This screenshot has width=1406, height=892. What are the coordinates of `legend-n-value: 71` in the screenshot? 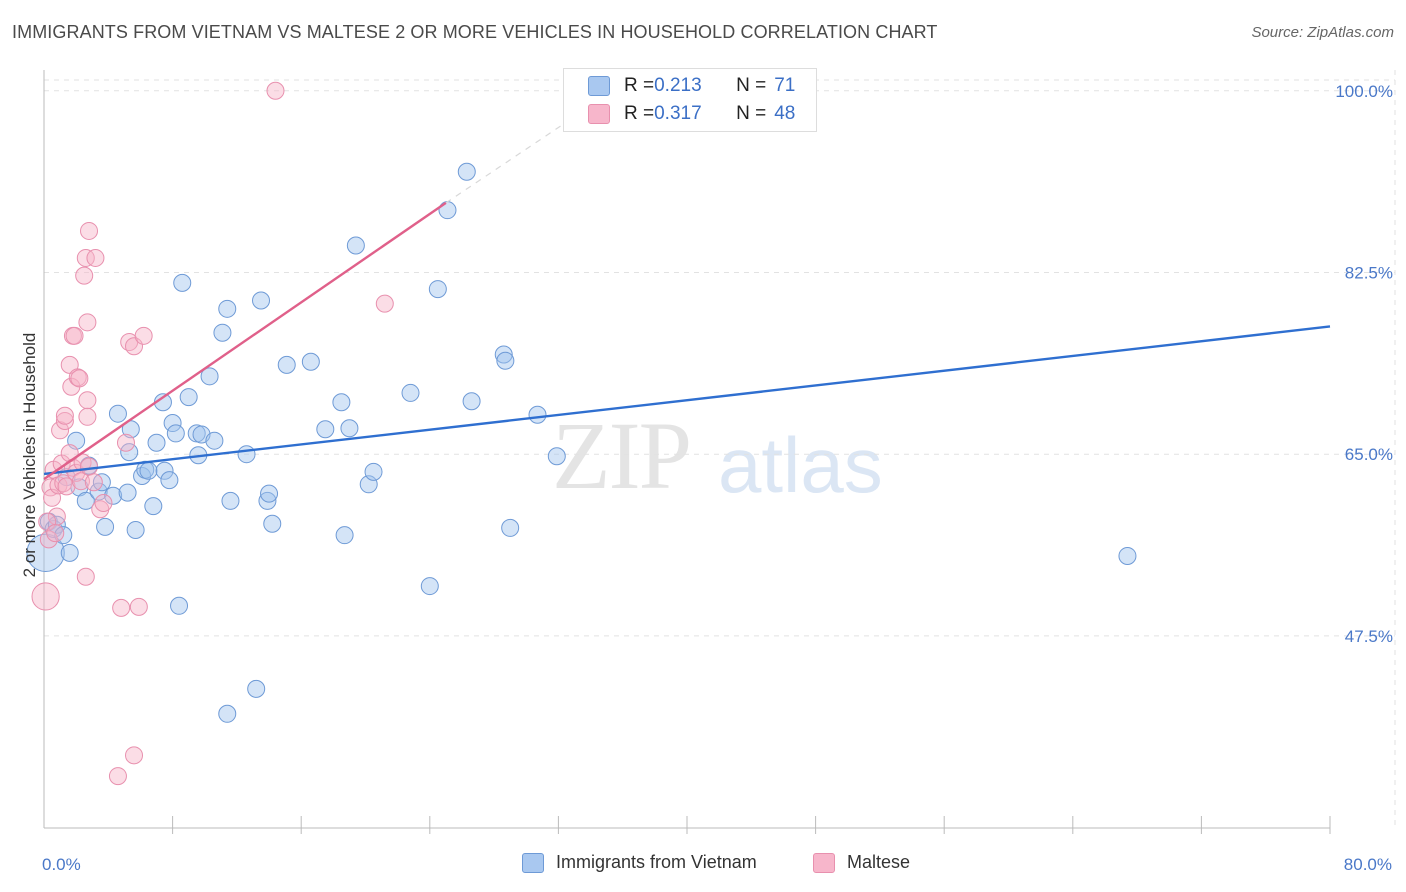 It's located at (785, 85).